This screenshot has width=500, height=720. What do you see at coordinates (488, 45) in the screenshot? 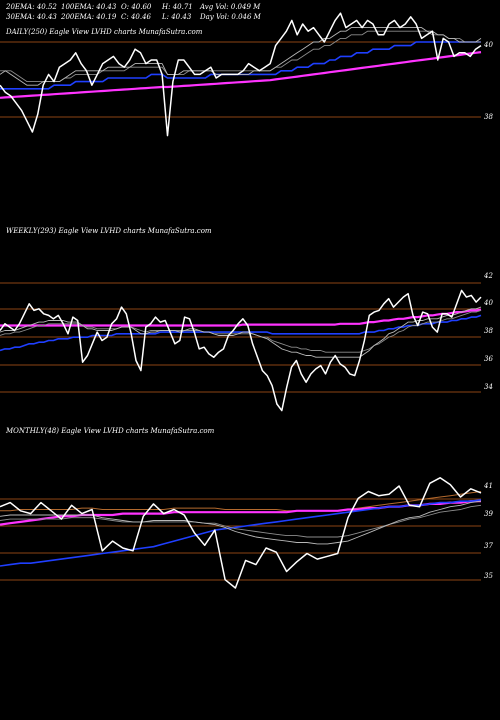
I see `daily-tick-40: 40` at bounding box center [488, 45].